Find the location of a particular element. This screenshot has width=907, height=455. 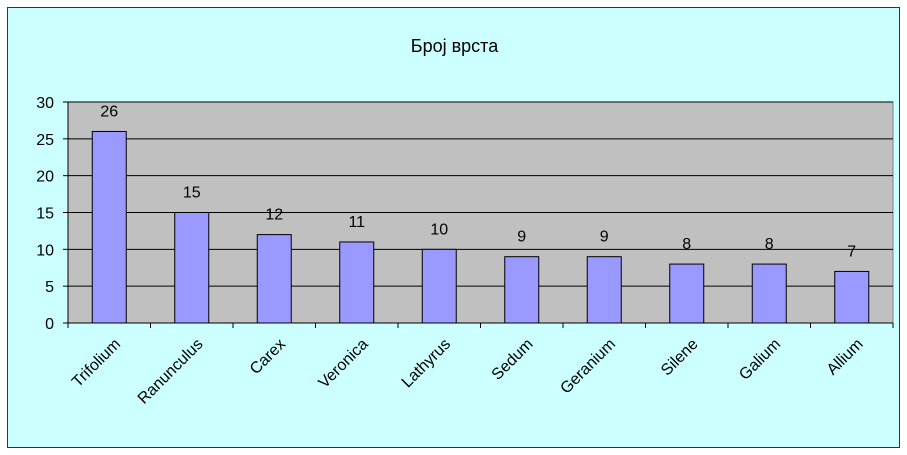

data-label: 26 is located at coordinates (109, 111).